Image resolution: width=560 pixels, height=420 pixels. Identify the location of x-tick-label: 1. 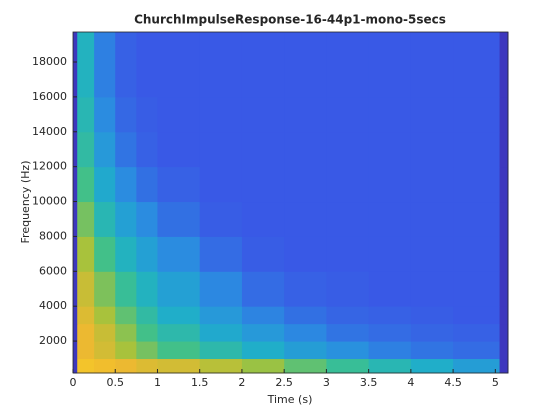
(157, 382).